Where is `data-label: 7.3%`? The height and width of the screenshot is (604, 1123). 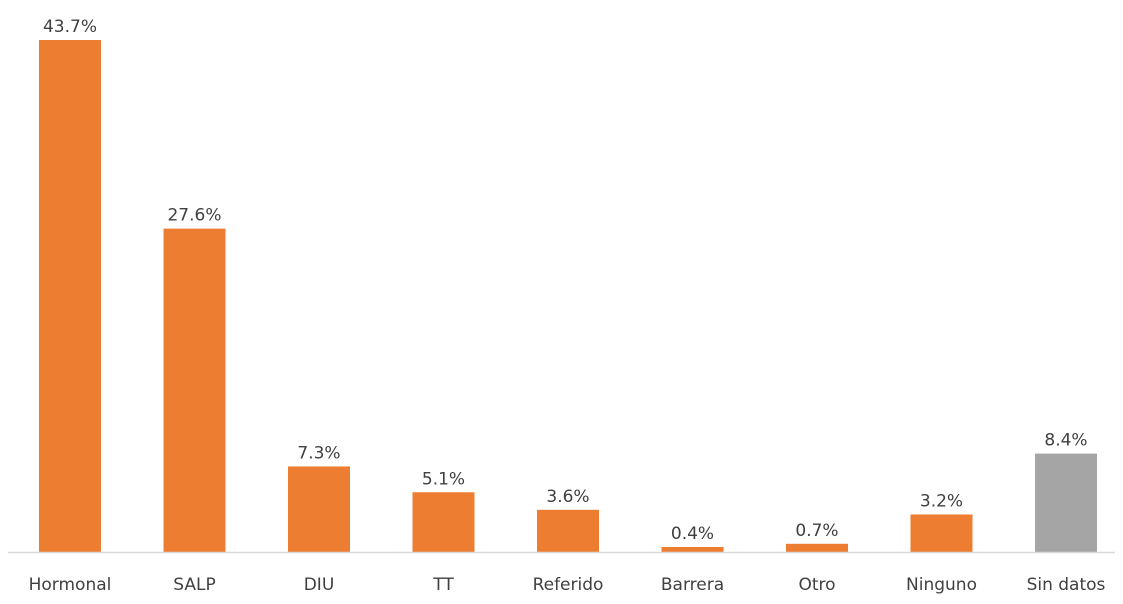 data-label: 7.3% is located at coordinates (318, 453).